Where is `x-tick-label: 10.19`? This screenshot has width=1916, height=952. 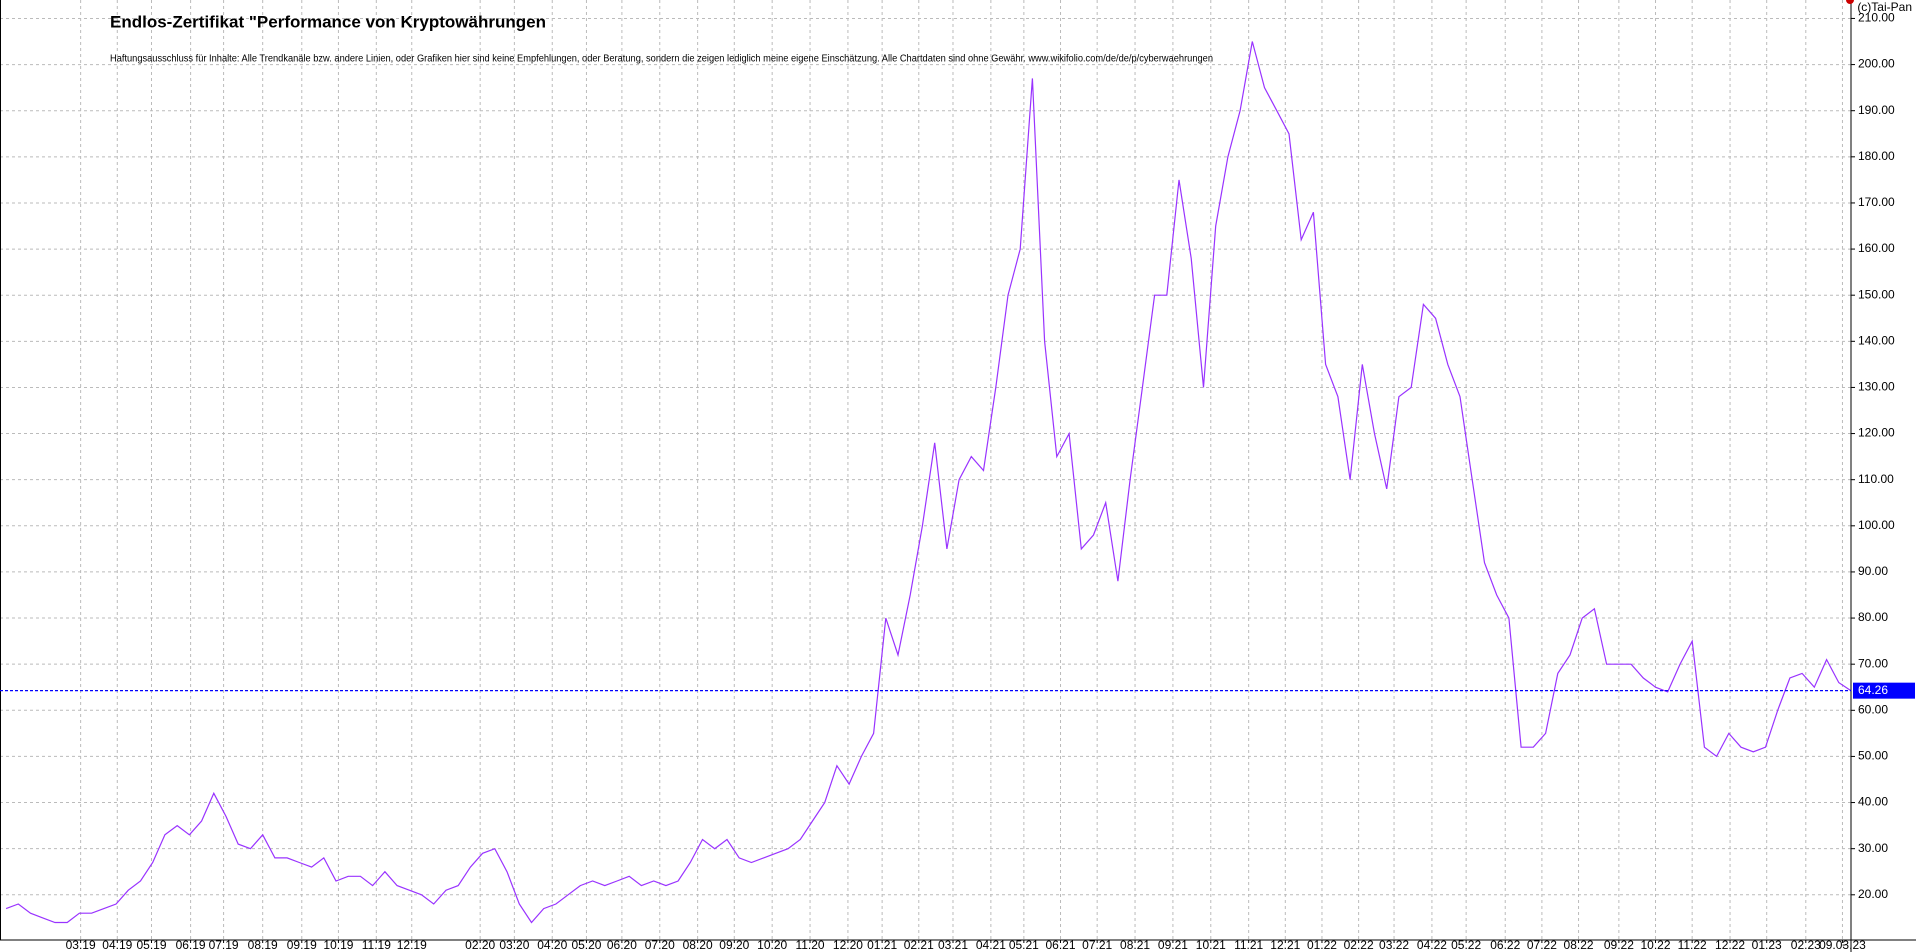 x-tick-label: 10.19 is located at coordinates (338, 945).